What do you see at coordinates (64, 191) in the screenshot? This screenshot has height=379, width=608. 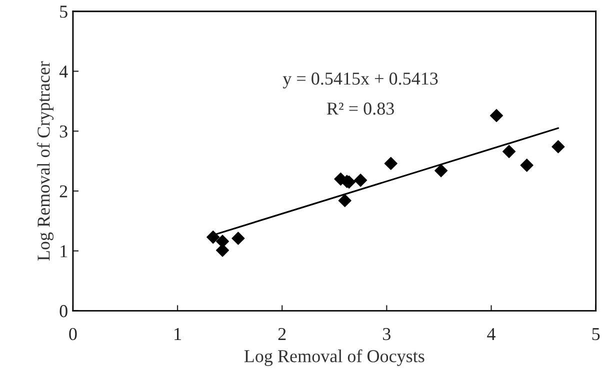 I see `y-tick-label: 2` at bounding box center [64, 191].